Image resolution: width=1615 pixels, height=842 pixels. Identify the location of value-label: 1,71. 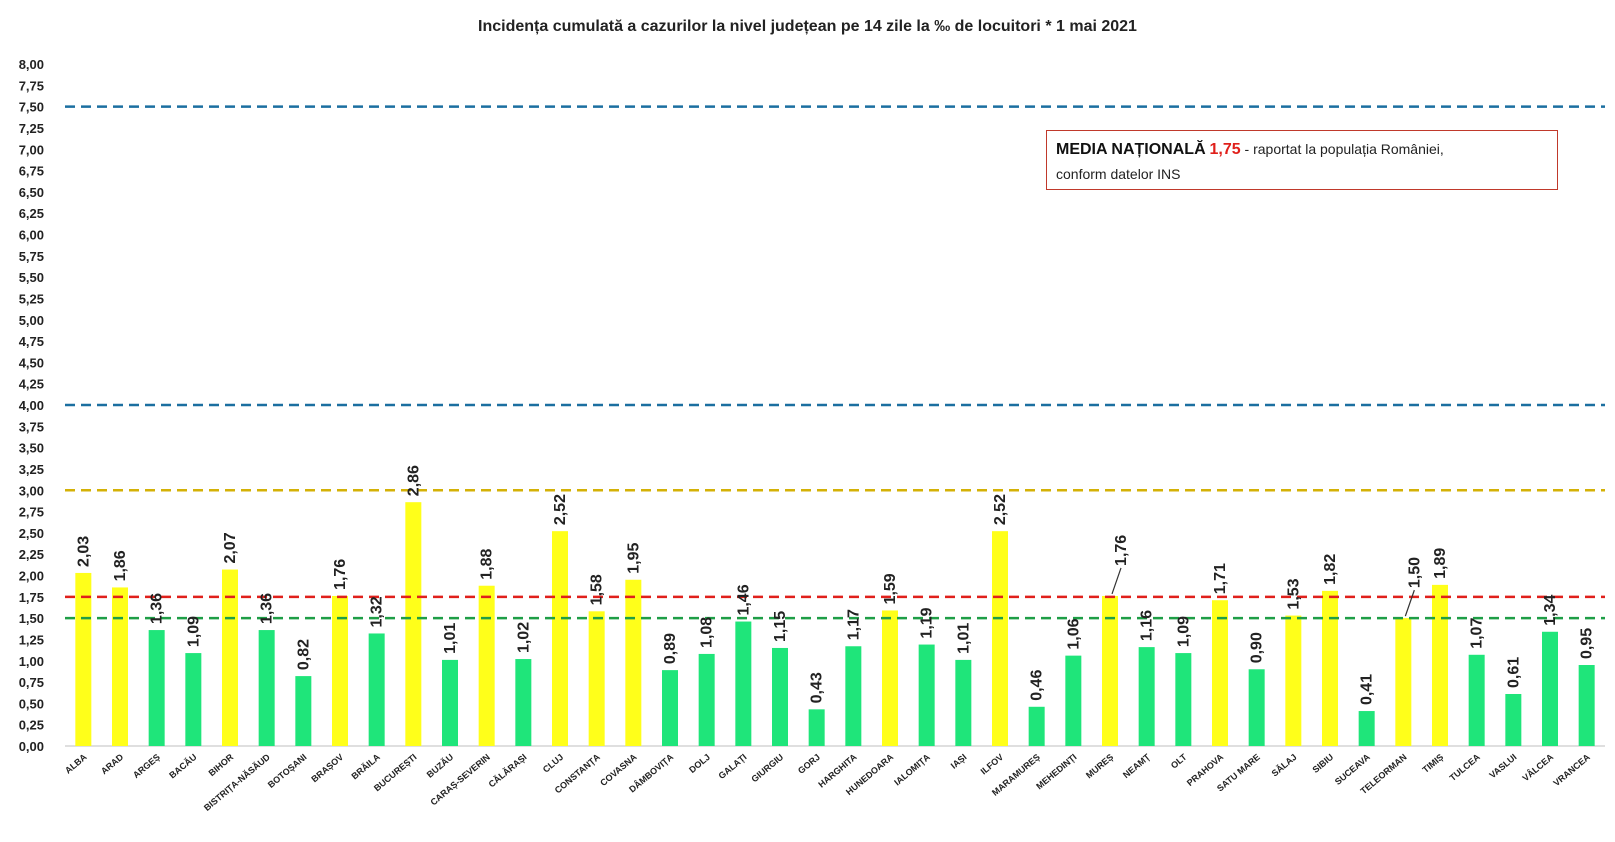
(1220, 578).